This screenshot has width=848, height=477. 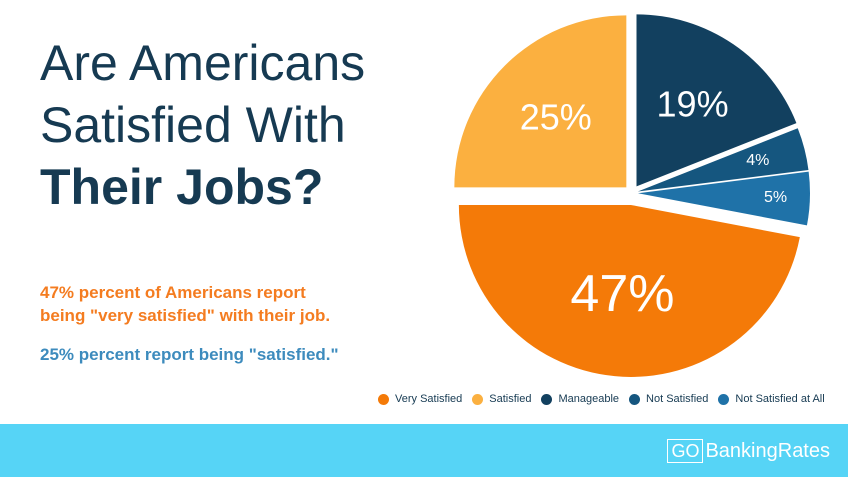 I want to click on brand-logo: GO BankingRates, so click(x=748, y=451).